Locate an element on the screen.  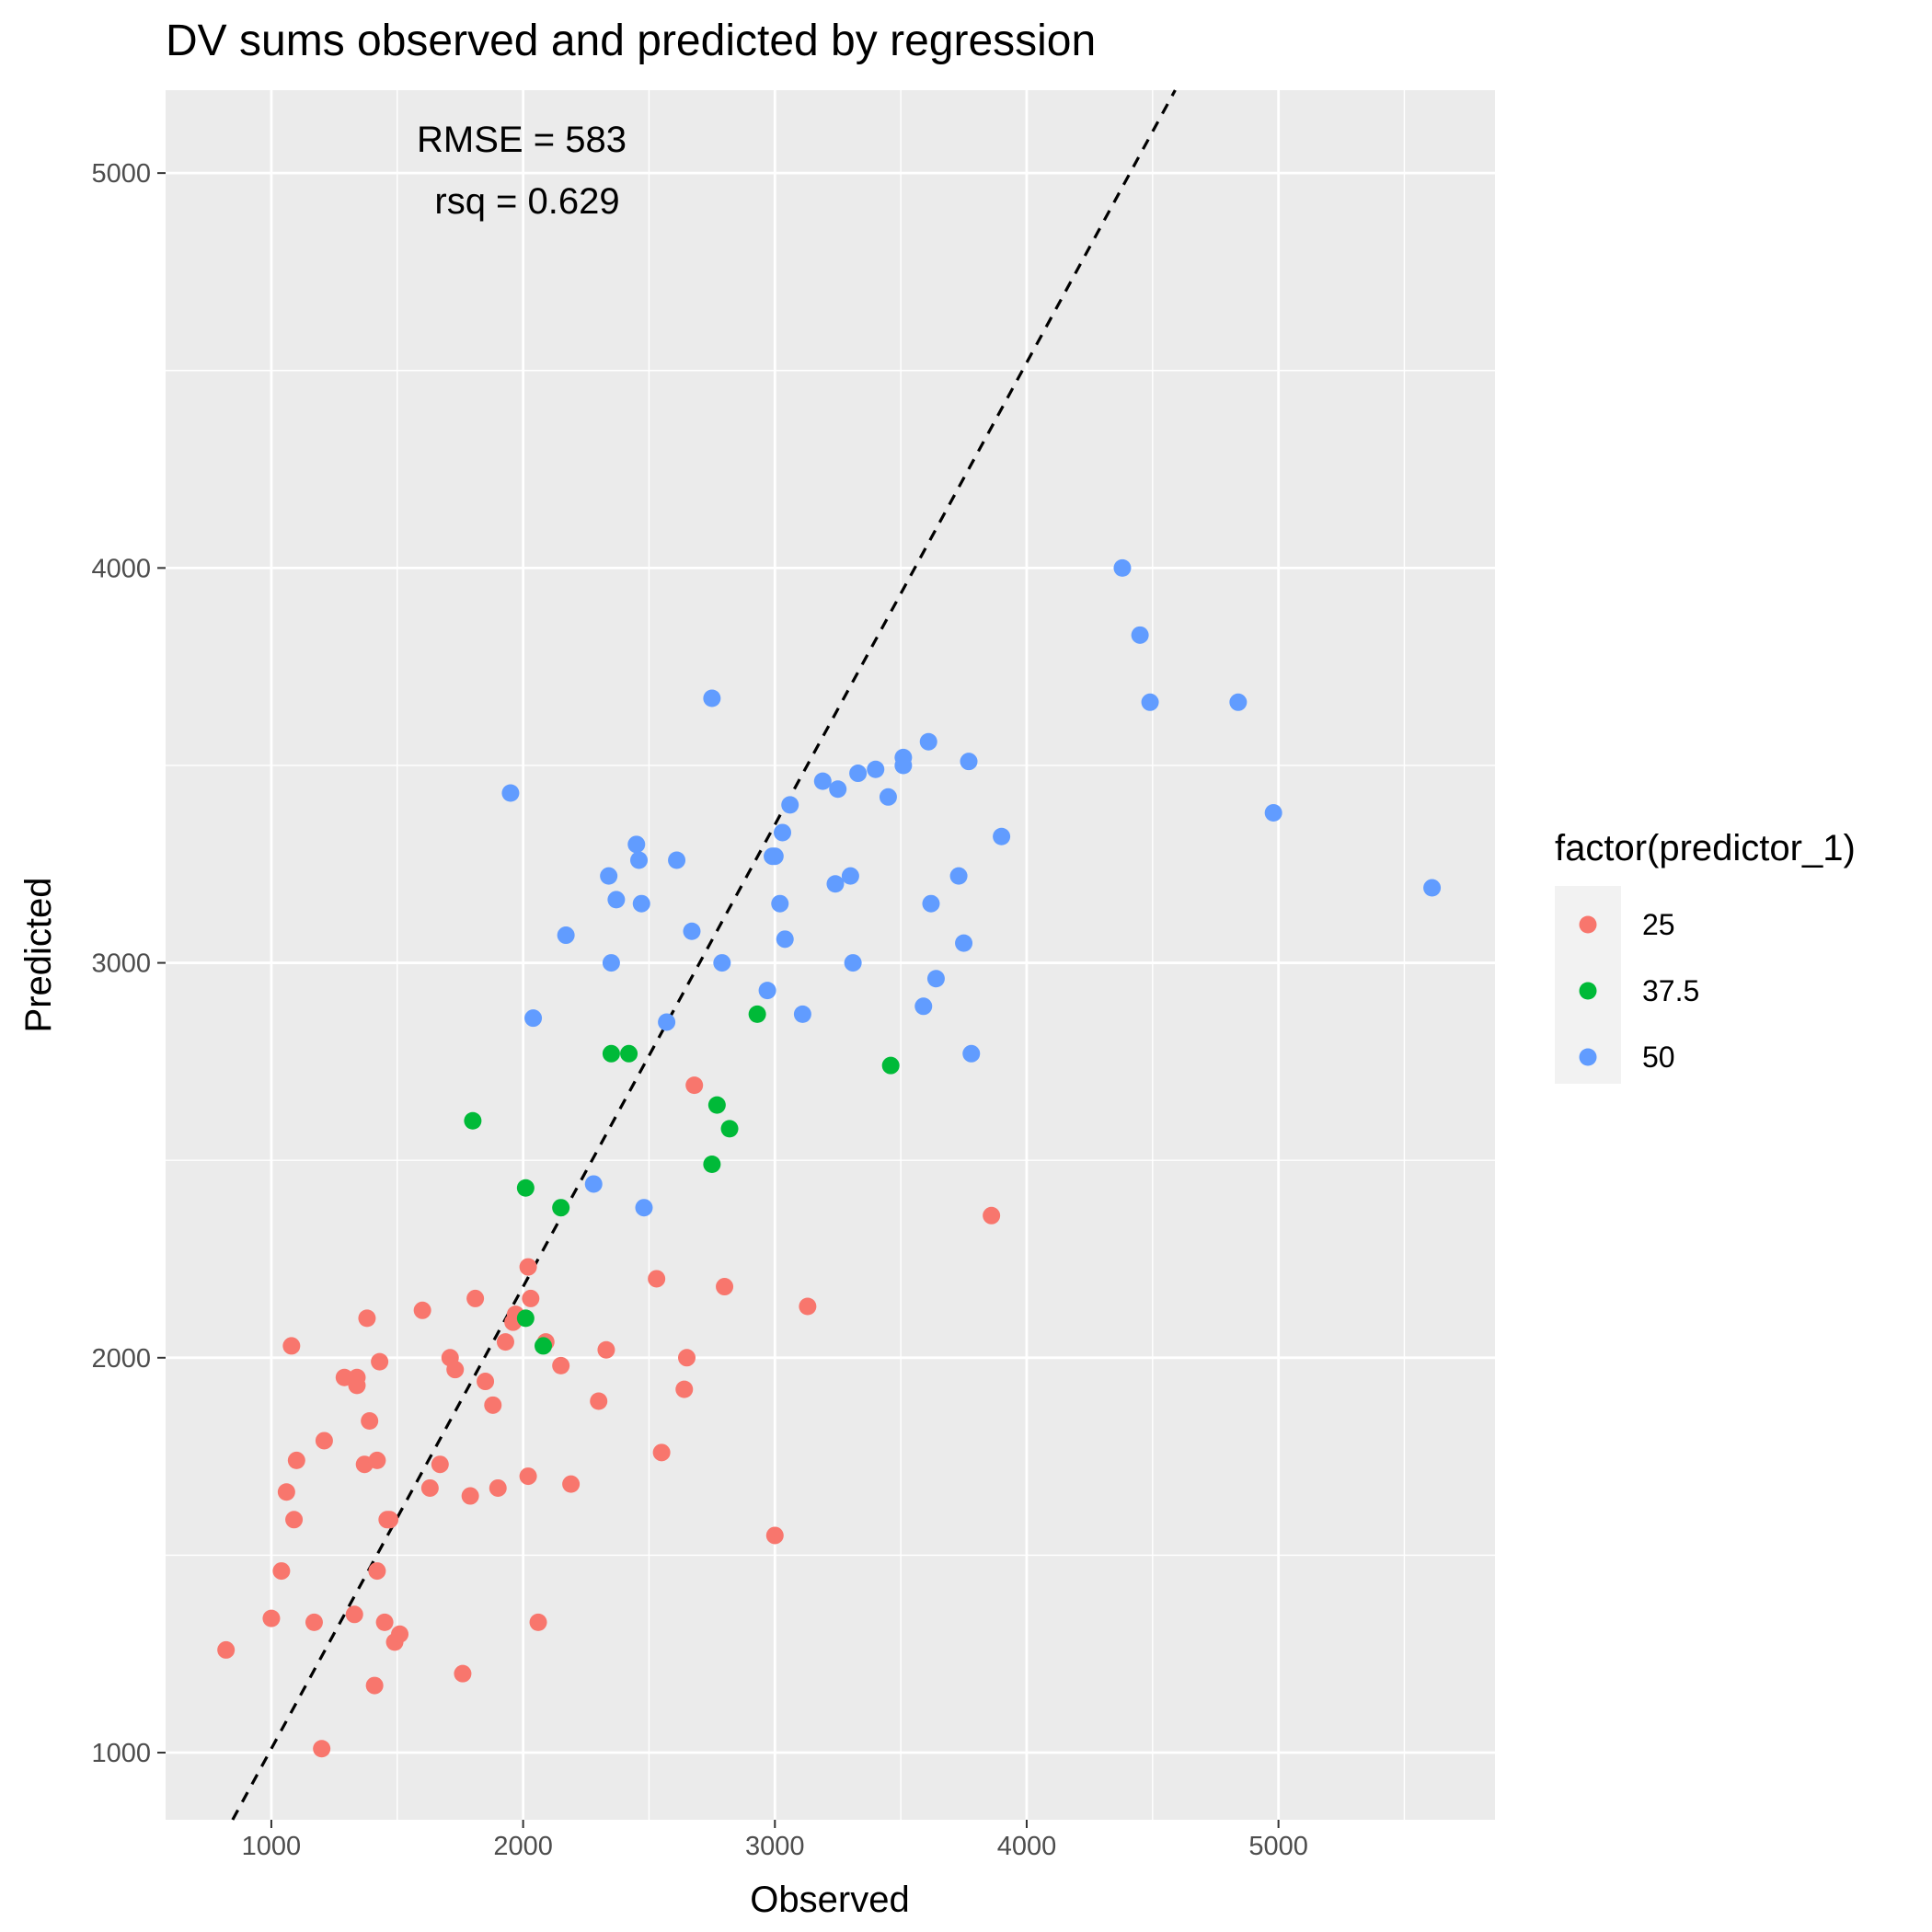
legend-label: 50 is located at coordinates (1658, 1057).